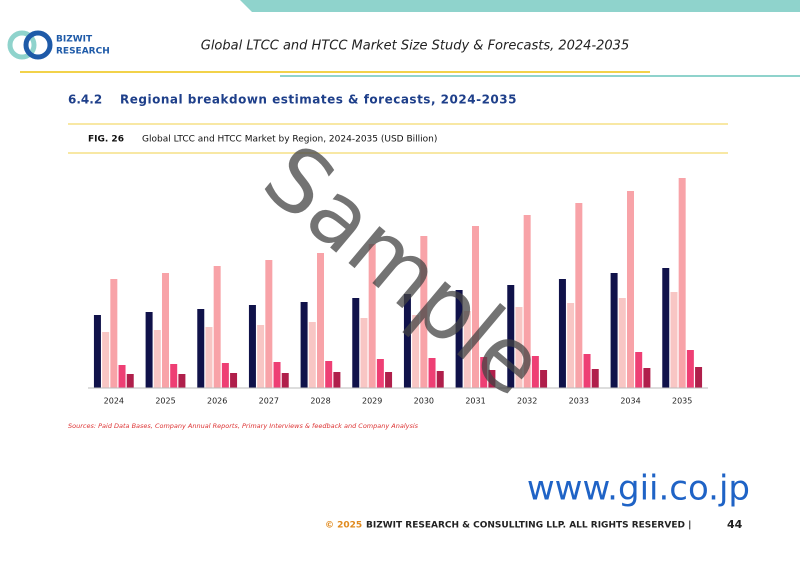 This screenshot has width=800, height=569. What do you see at coordinates (83, 52) in the screenshot?
I see `logo-text: RESEARCH` at bounding box center [83, 52].